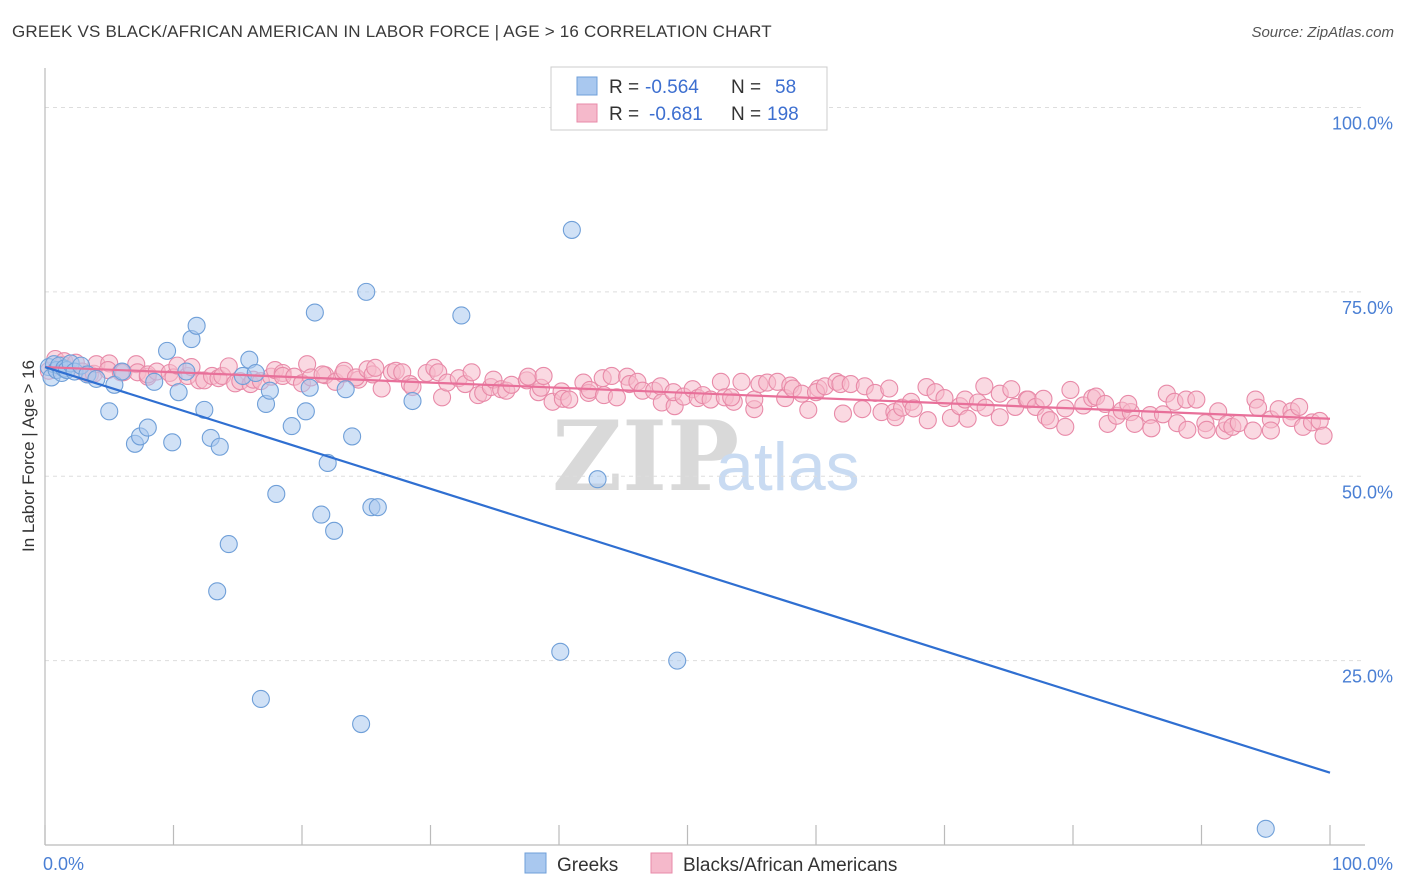 The image size is (1406, 892). Describe the element at coordinates (783, 114) in the screenshot. I see `legend-n-value-2: 198` at that location.